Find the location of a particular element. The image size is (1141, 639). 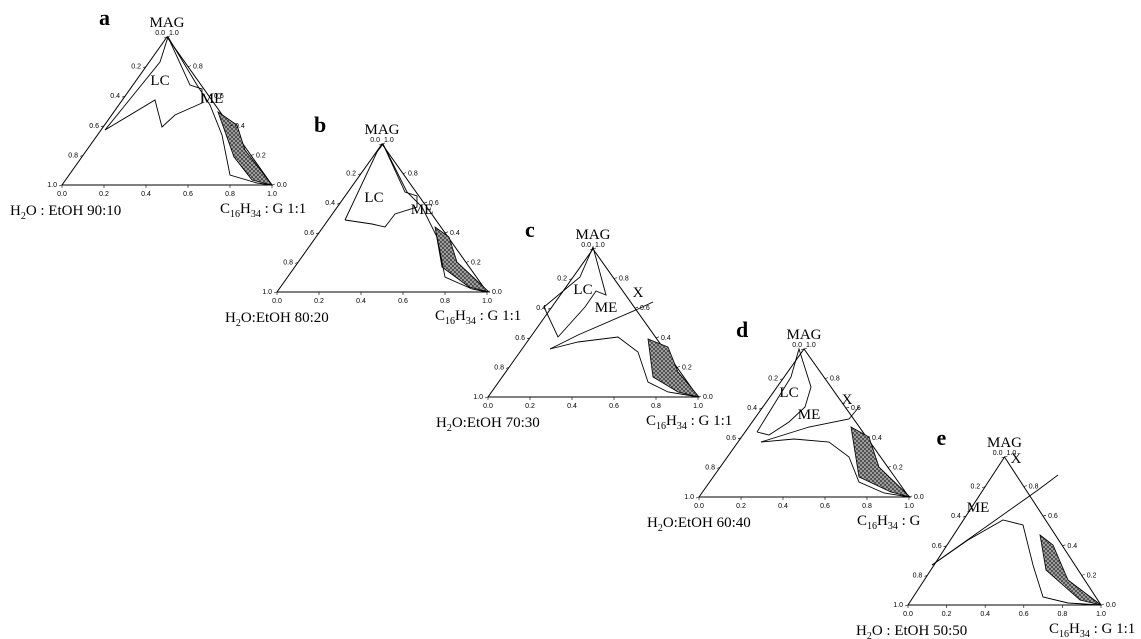

right-label: C16H34 : G 1:1 is located at coordinates (263, 210).